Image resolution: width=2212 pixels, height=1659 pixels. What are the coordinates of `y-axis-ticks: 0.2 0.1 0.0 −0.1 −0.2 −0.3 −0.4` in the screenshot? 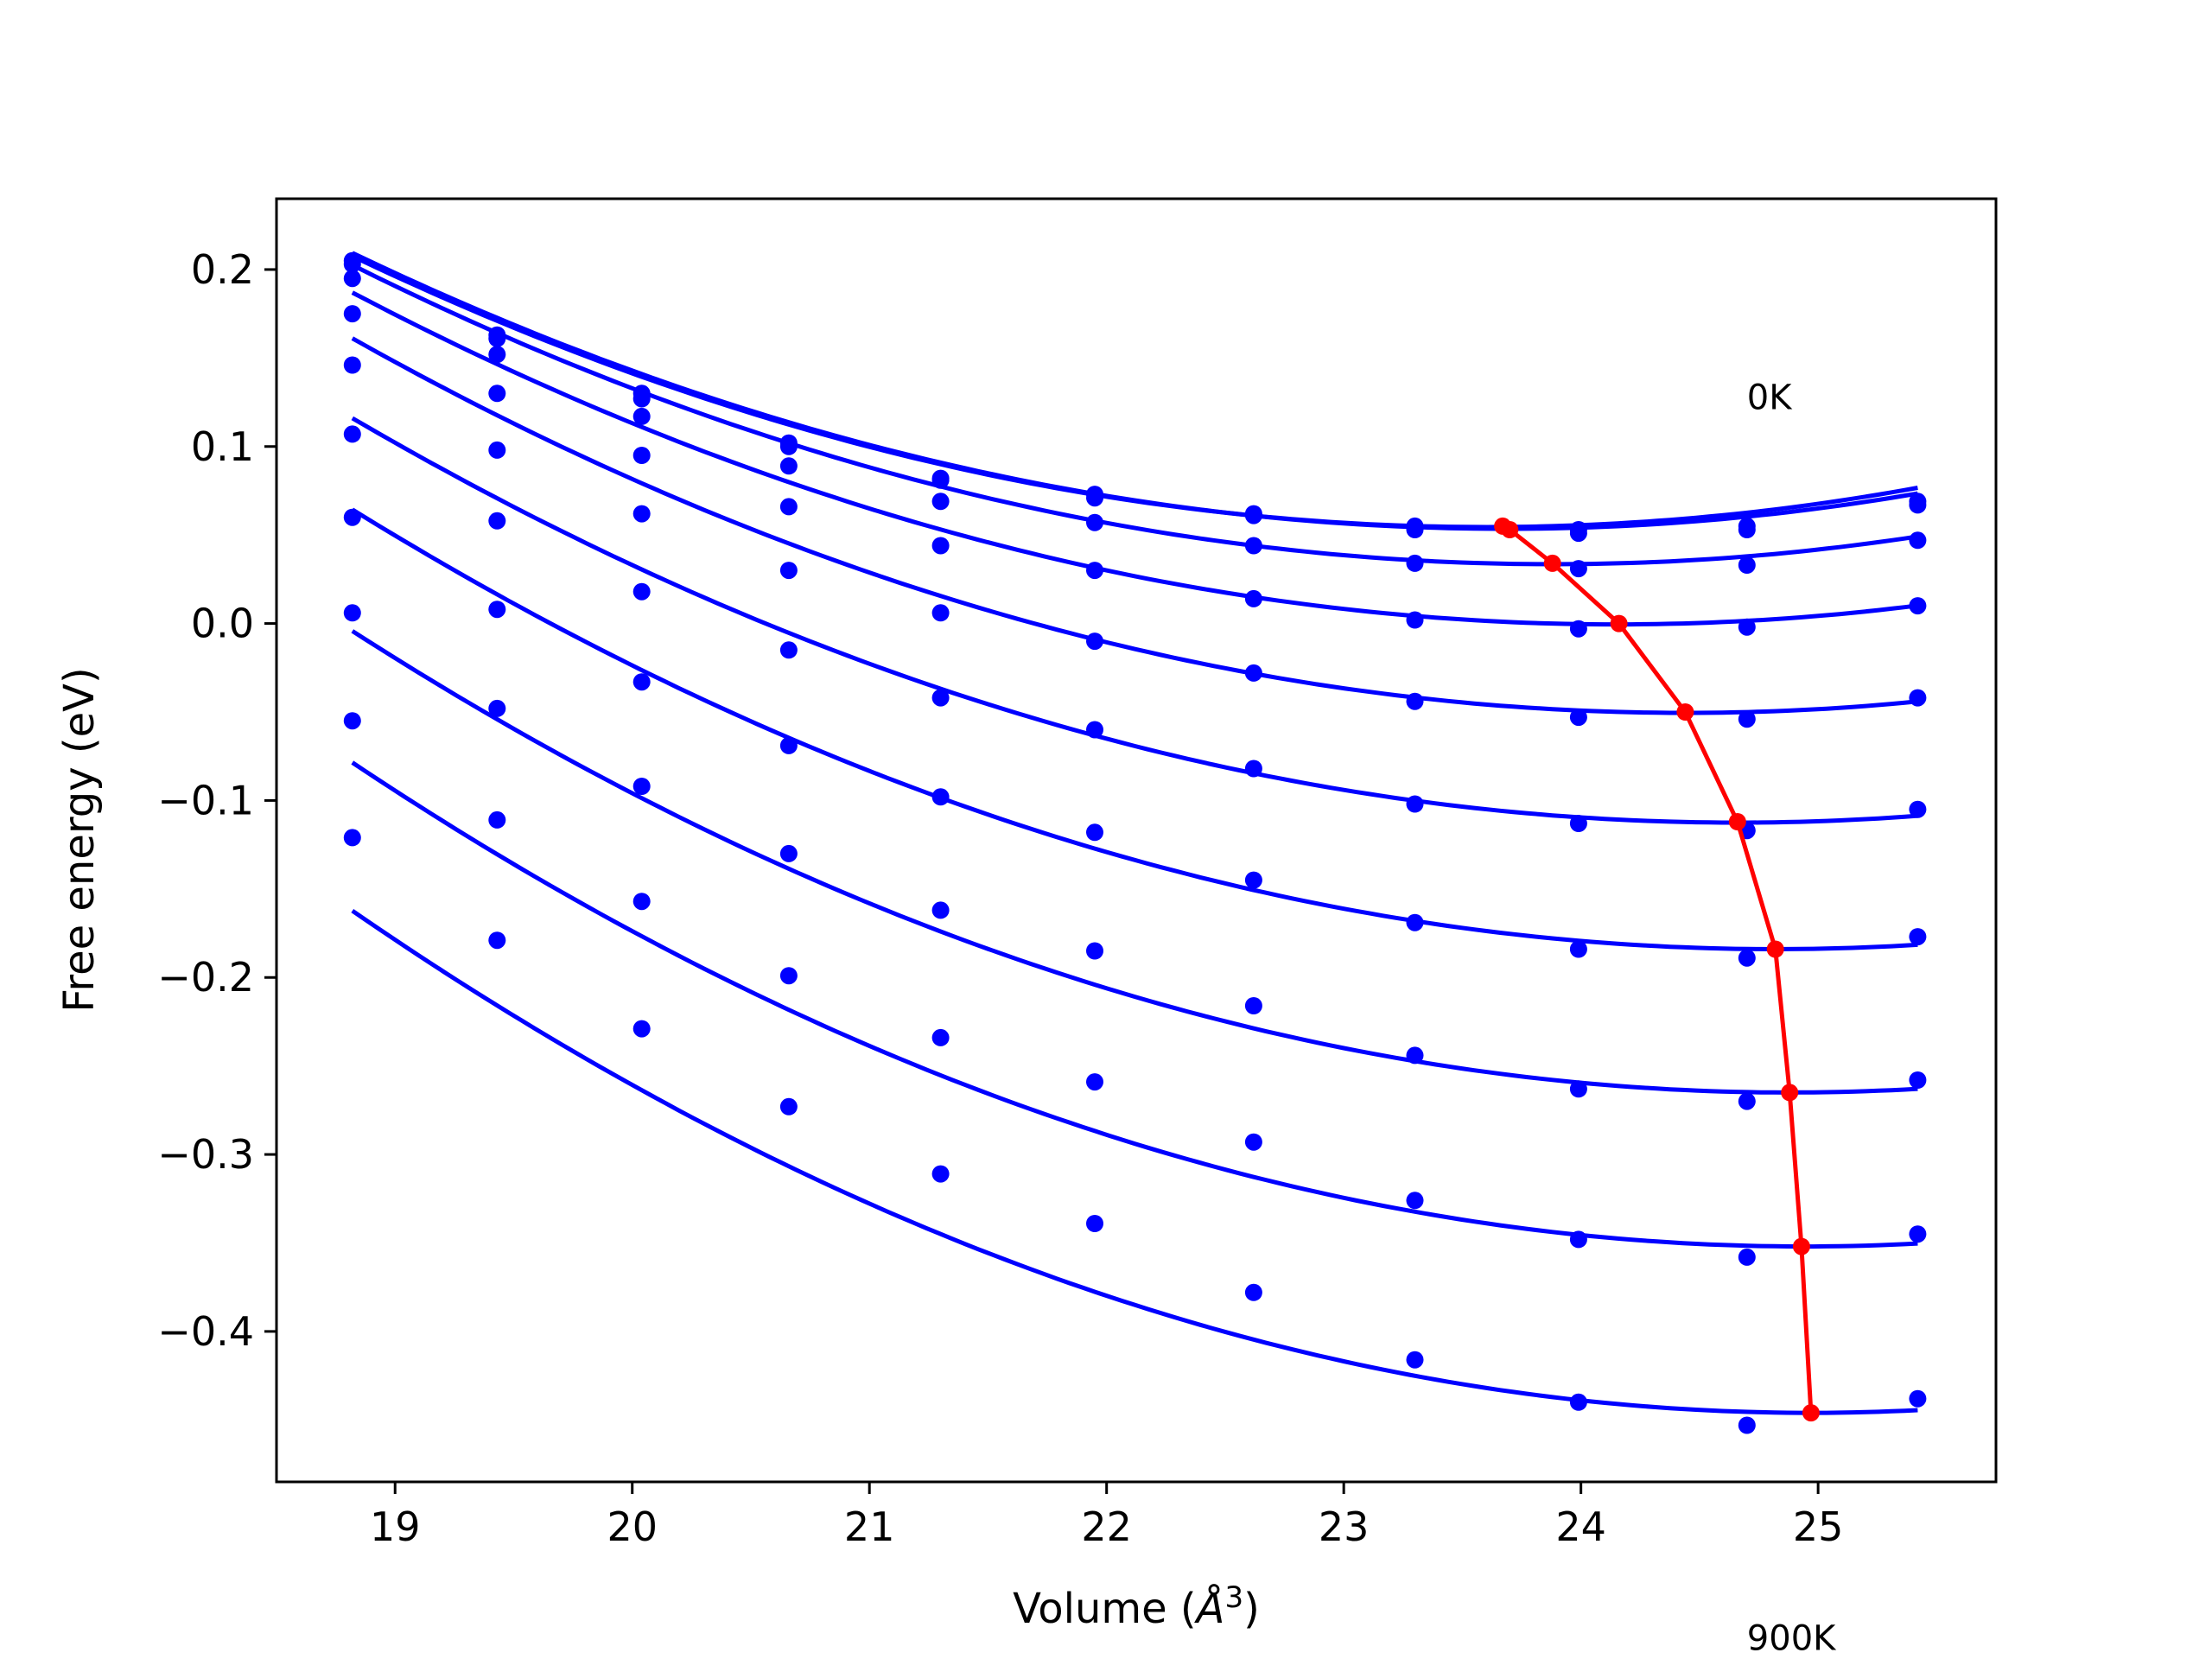 It's located at (216, 800).